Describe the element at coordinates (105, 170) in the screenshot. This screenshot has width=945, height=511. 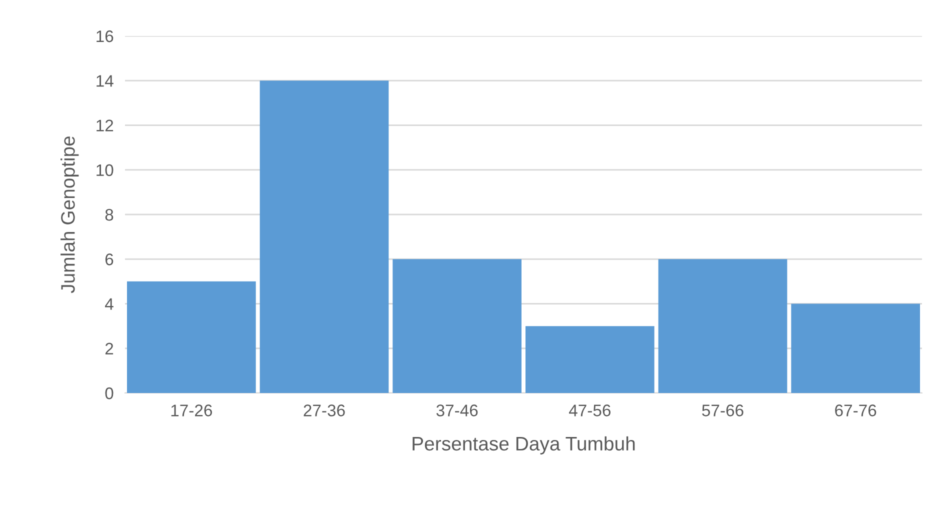
I see `y-tick-label: 10` at that location.